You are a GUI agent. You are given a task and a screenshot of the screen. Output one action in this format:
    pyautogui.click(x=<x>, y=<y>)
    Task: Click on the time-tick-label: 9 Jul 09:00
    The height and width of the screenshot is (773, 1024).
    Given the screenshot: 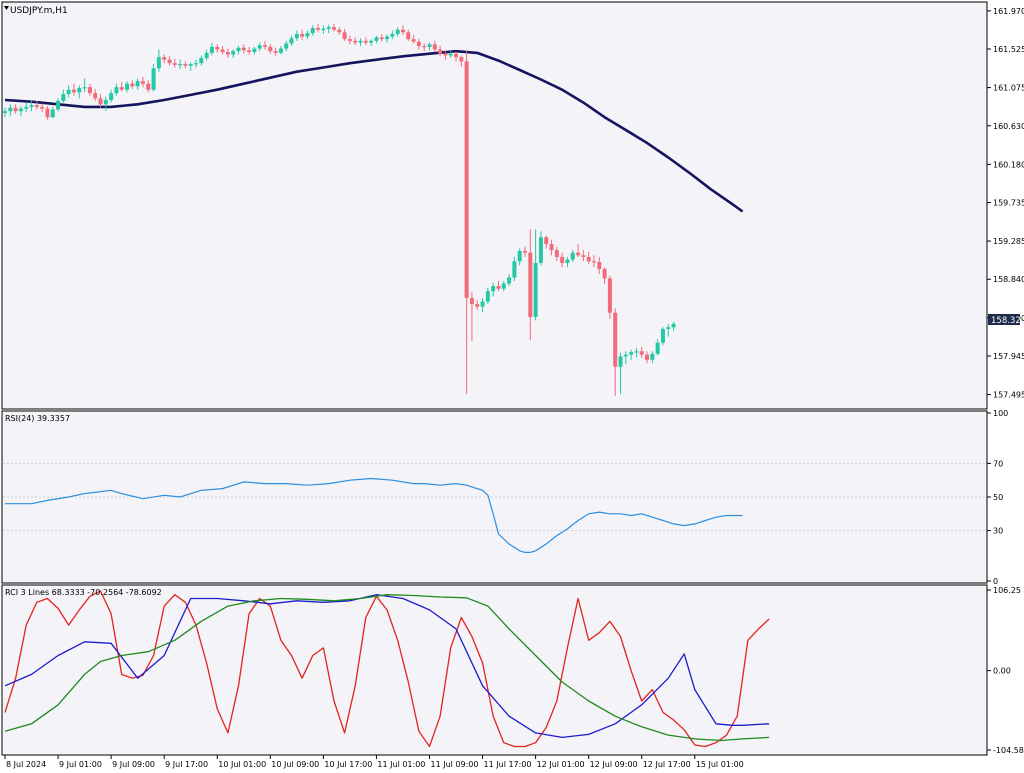 What is the action you would take?
    pyautogui.click(x=133, y=764)
    